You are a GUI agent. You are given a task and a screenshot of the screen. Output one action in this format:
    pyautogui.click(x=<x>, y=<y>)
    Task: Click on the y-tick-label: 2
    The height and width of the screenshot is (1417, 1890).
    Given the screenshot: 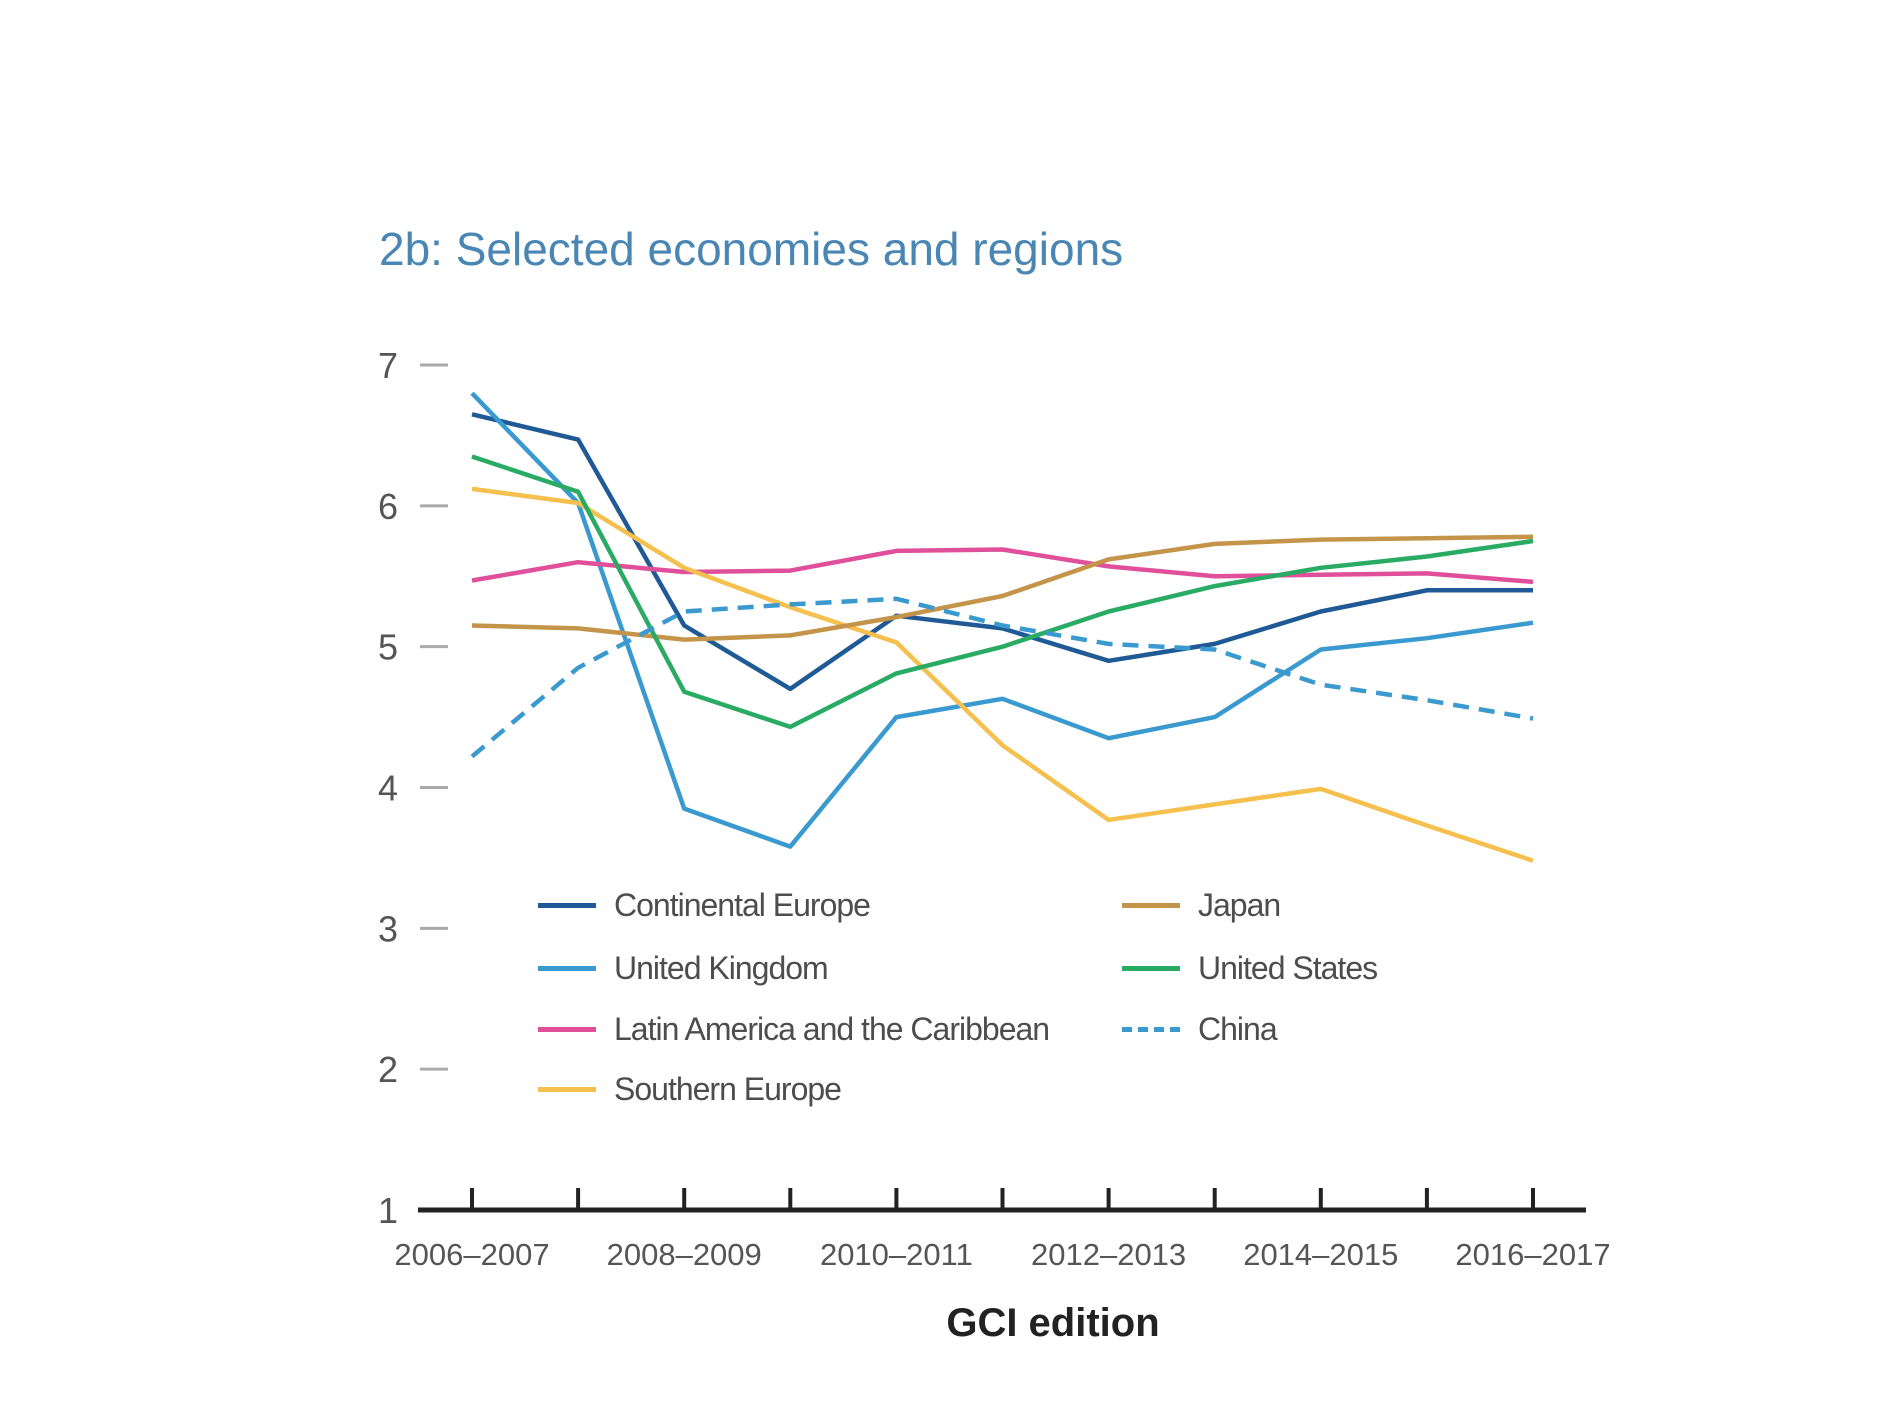 What is the action you would take?
    pyautogui.click(x=388, y=1069)
    